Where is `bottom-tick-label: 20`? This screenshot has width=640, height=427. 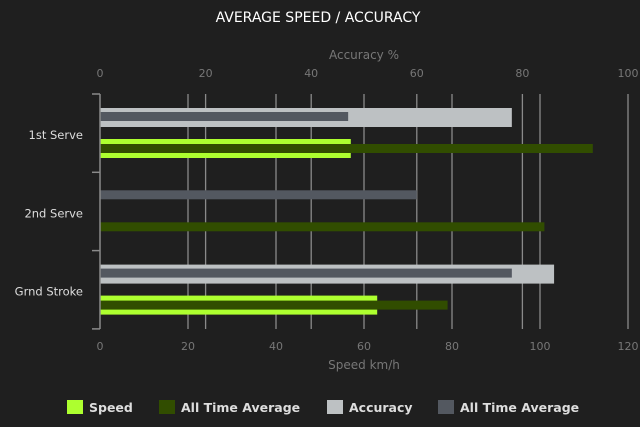
bottom-tick-label: 20 is located at coordinates (188, 346).